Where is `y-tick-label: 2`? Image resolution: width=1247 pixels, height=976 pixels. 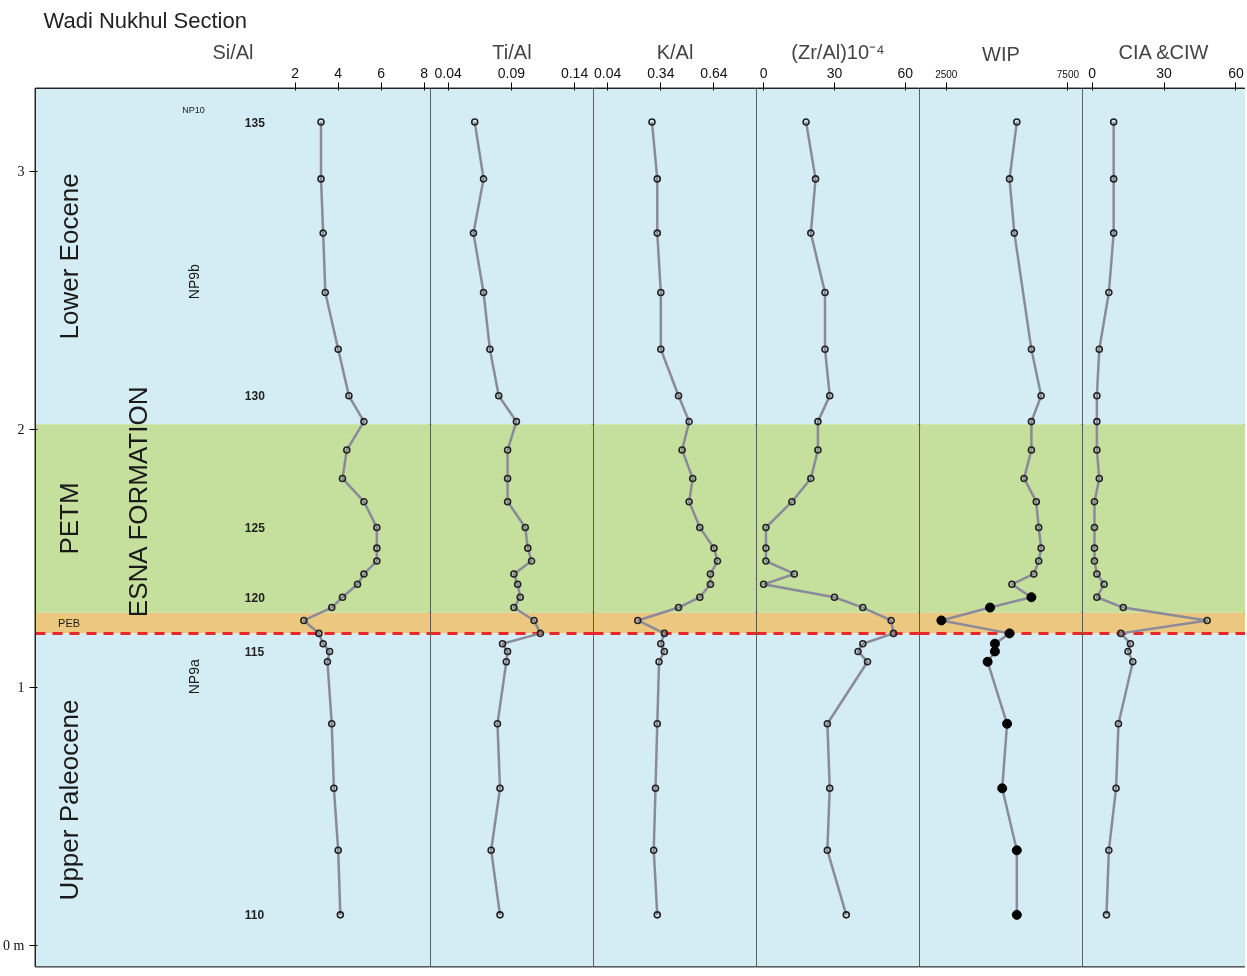 y-tick-label: 2 is located at coordinates (21, 429).